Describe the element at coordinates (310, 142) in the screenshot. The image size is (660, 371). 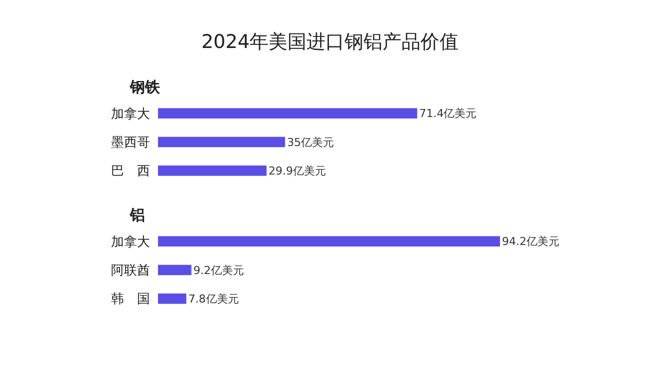
I see `data-label: 35亿美元` at that location.